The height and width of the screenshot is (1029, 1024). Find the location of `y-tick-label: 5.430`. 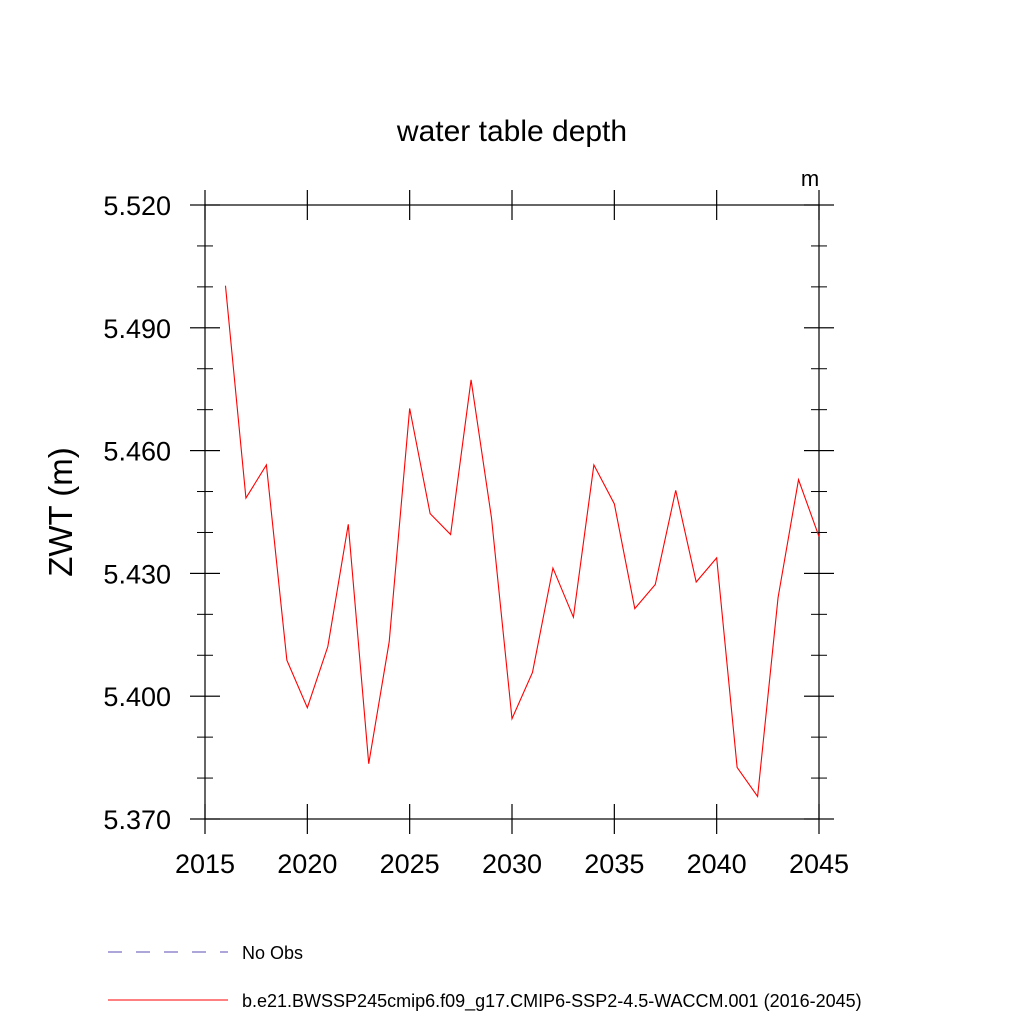

y-tick-label: 5.430 is located at coordinates (137, 574).